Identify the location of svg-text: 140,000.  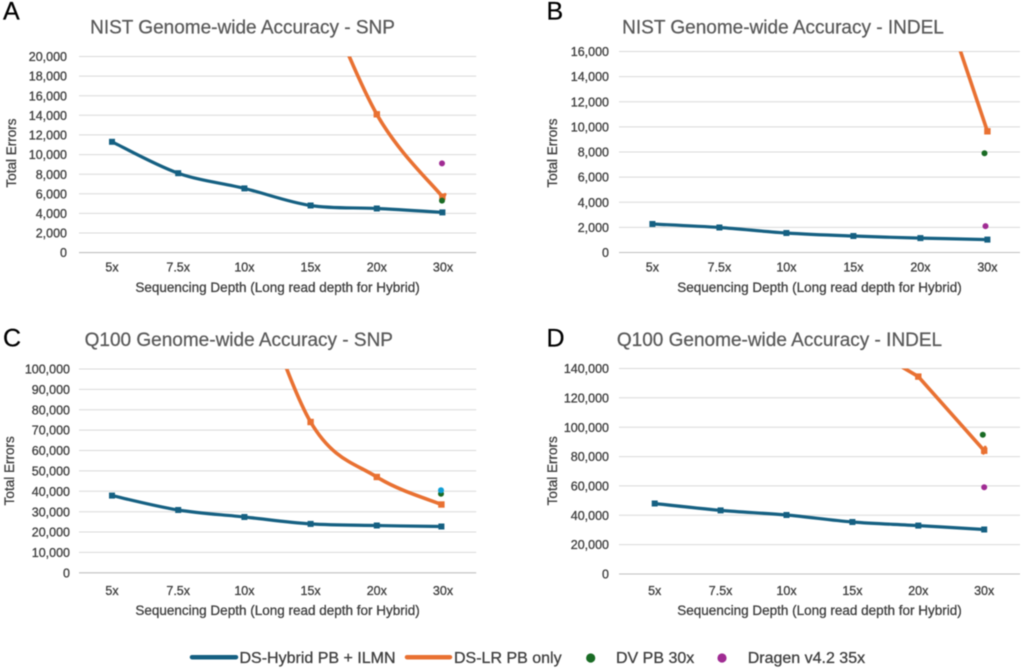
(586, 369).